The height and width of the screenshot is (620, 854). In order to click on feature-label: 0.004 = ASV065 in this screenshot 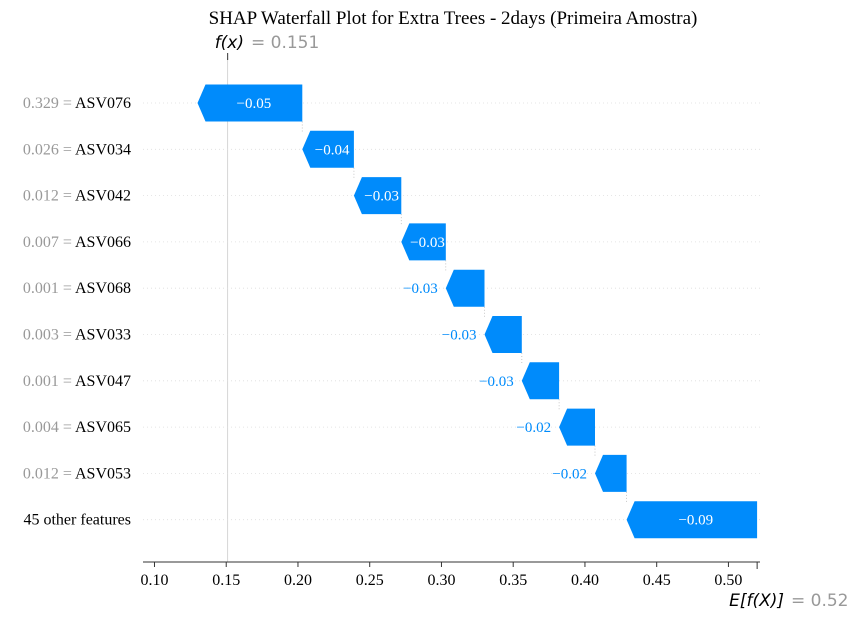, I will do `click(77, 427)`.